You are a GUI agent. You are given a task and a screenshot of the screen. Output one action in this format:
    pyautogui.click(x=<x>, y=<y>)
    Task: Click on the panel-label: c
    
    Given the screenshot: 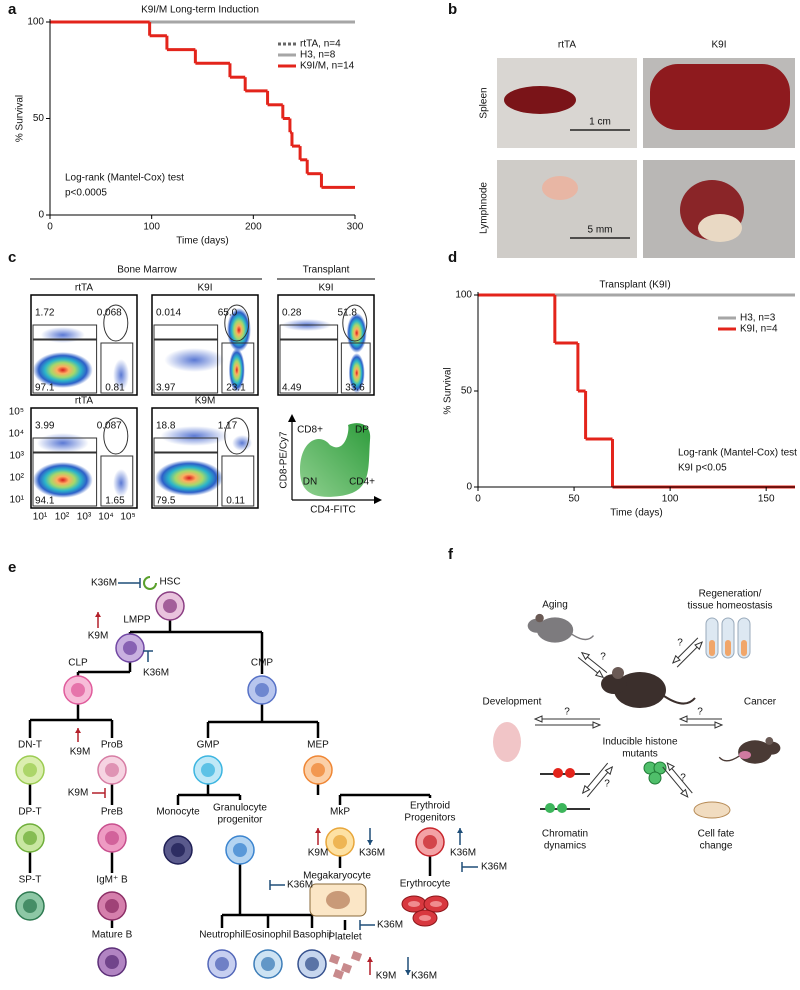 What is the action you would take?
    pyautogui.click(x=12, y=257)
    